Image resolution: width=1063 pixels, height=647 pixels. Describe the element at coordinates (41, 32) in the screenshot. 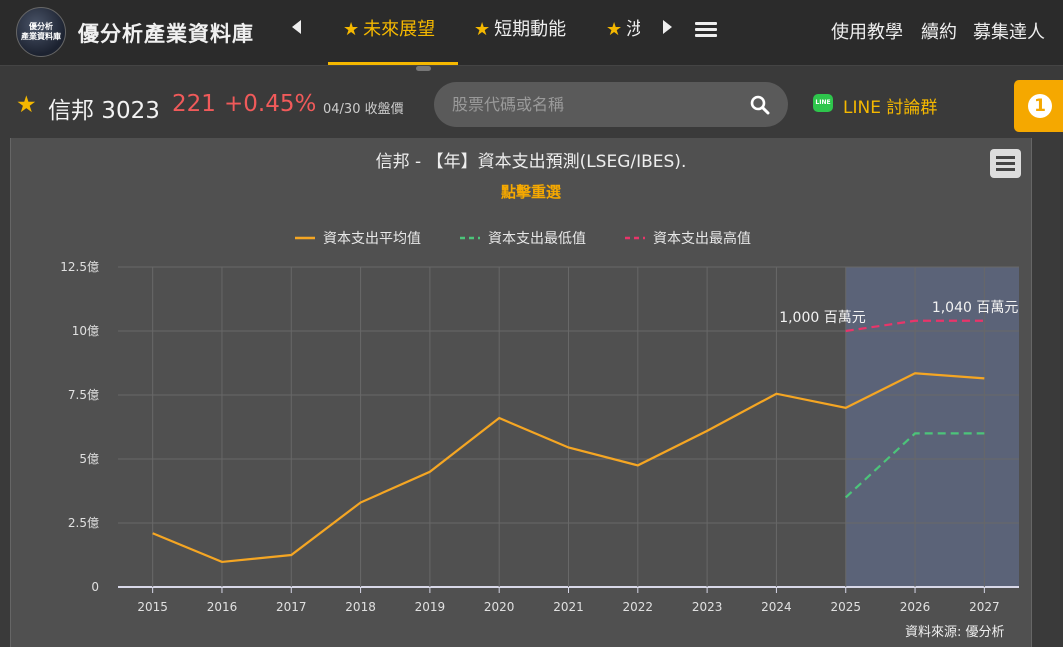

I see `brand-logo: 優分析 產業資料庫` at that location.